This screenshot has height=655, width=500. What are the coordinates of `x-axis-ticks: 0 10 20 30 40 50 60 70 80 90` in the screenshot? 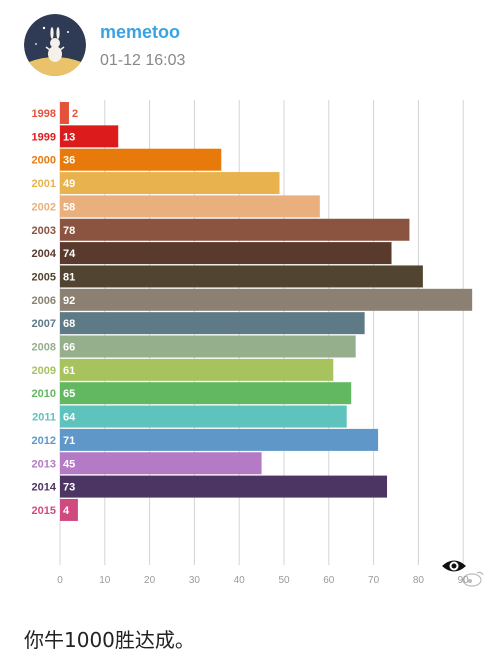 It's located at (263, 580).